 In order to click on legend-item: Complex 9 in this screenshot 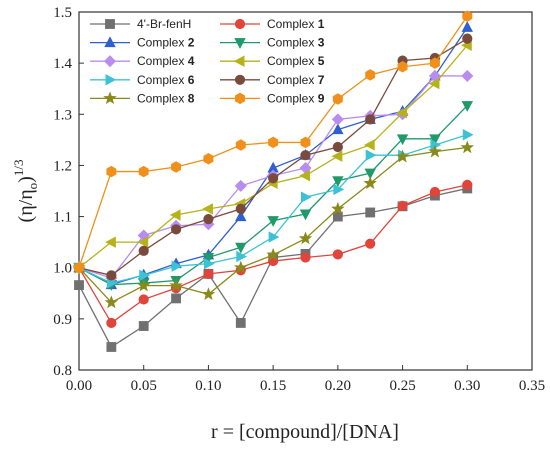, I will do `click(272, 98)`.